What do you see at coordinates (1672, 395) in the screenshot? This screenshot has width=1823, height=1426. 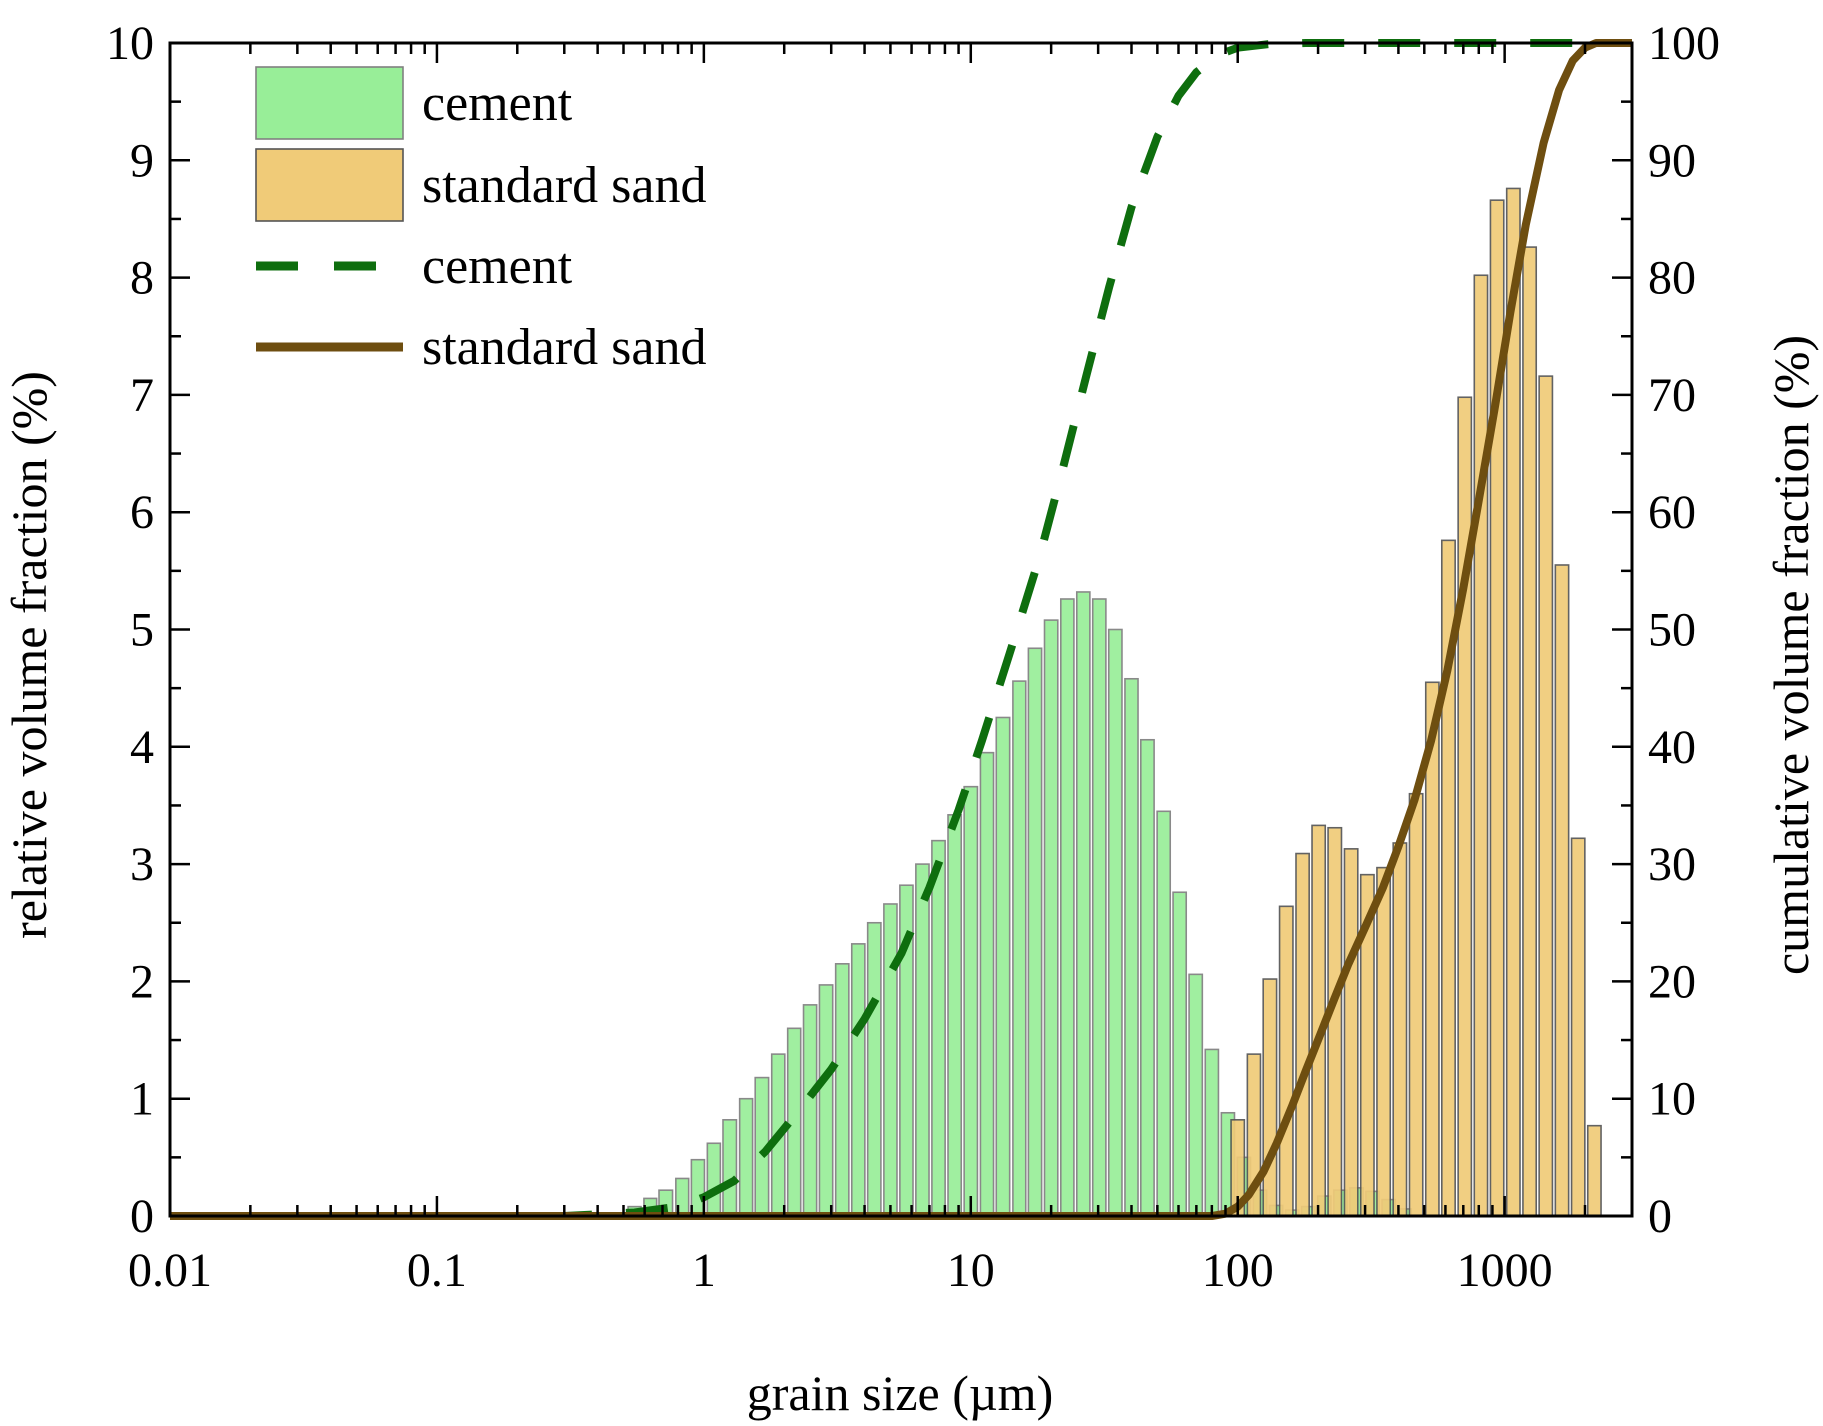 I see `y2-tick-label: 70` at bounding box center [1672, 395].